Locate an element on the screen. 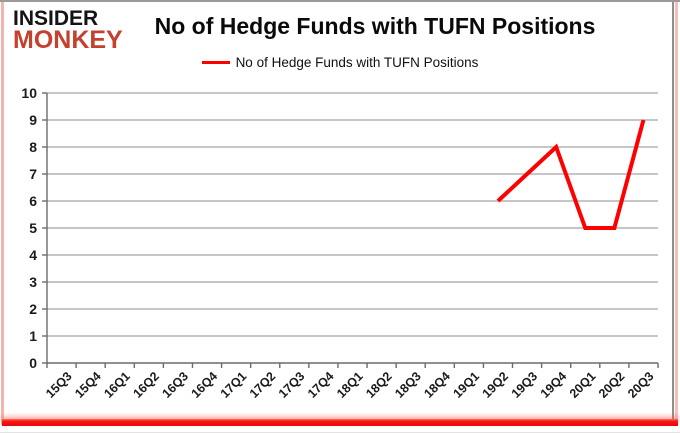 Image resolution: width=680 pixels, height=433 pixels. x-axis-tick-label: 20Q2 is located at coordinates (612, 385).